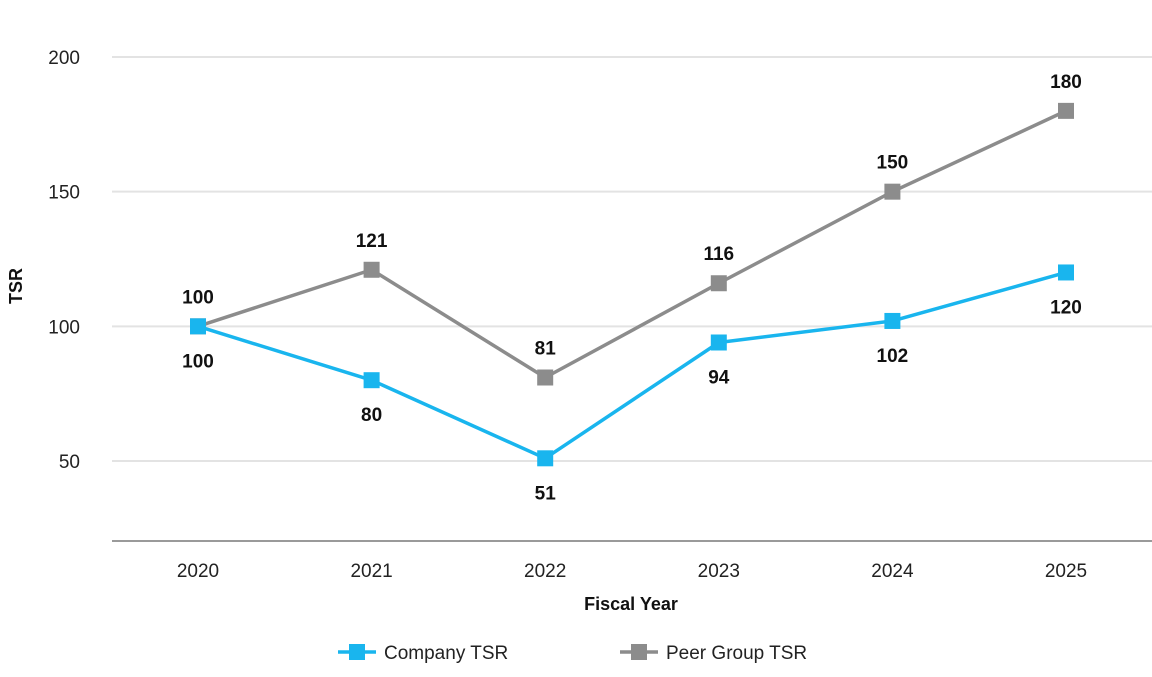  What do you see at coordinates (1066, 82) in the screenshot?
I see `data-label: 180` at bounding box center [1066, 82].